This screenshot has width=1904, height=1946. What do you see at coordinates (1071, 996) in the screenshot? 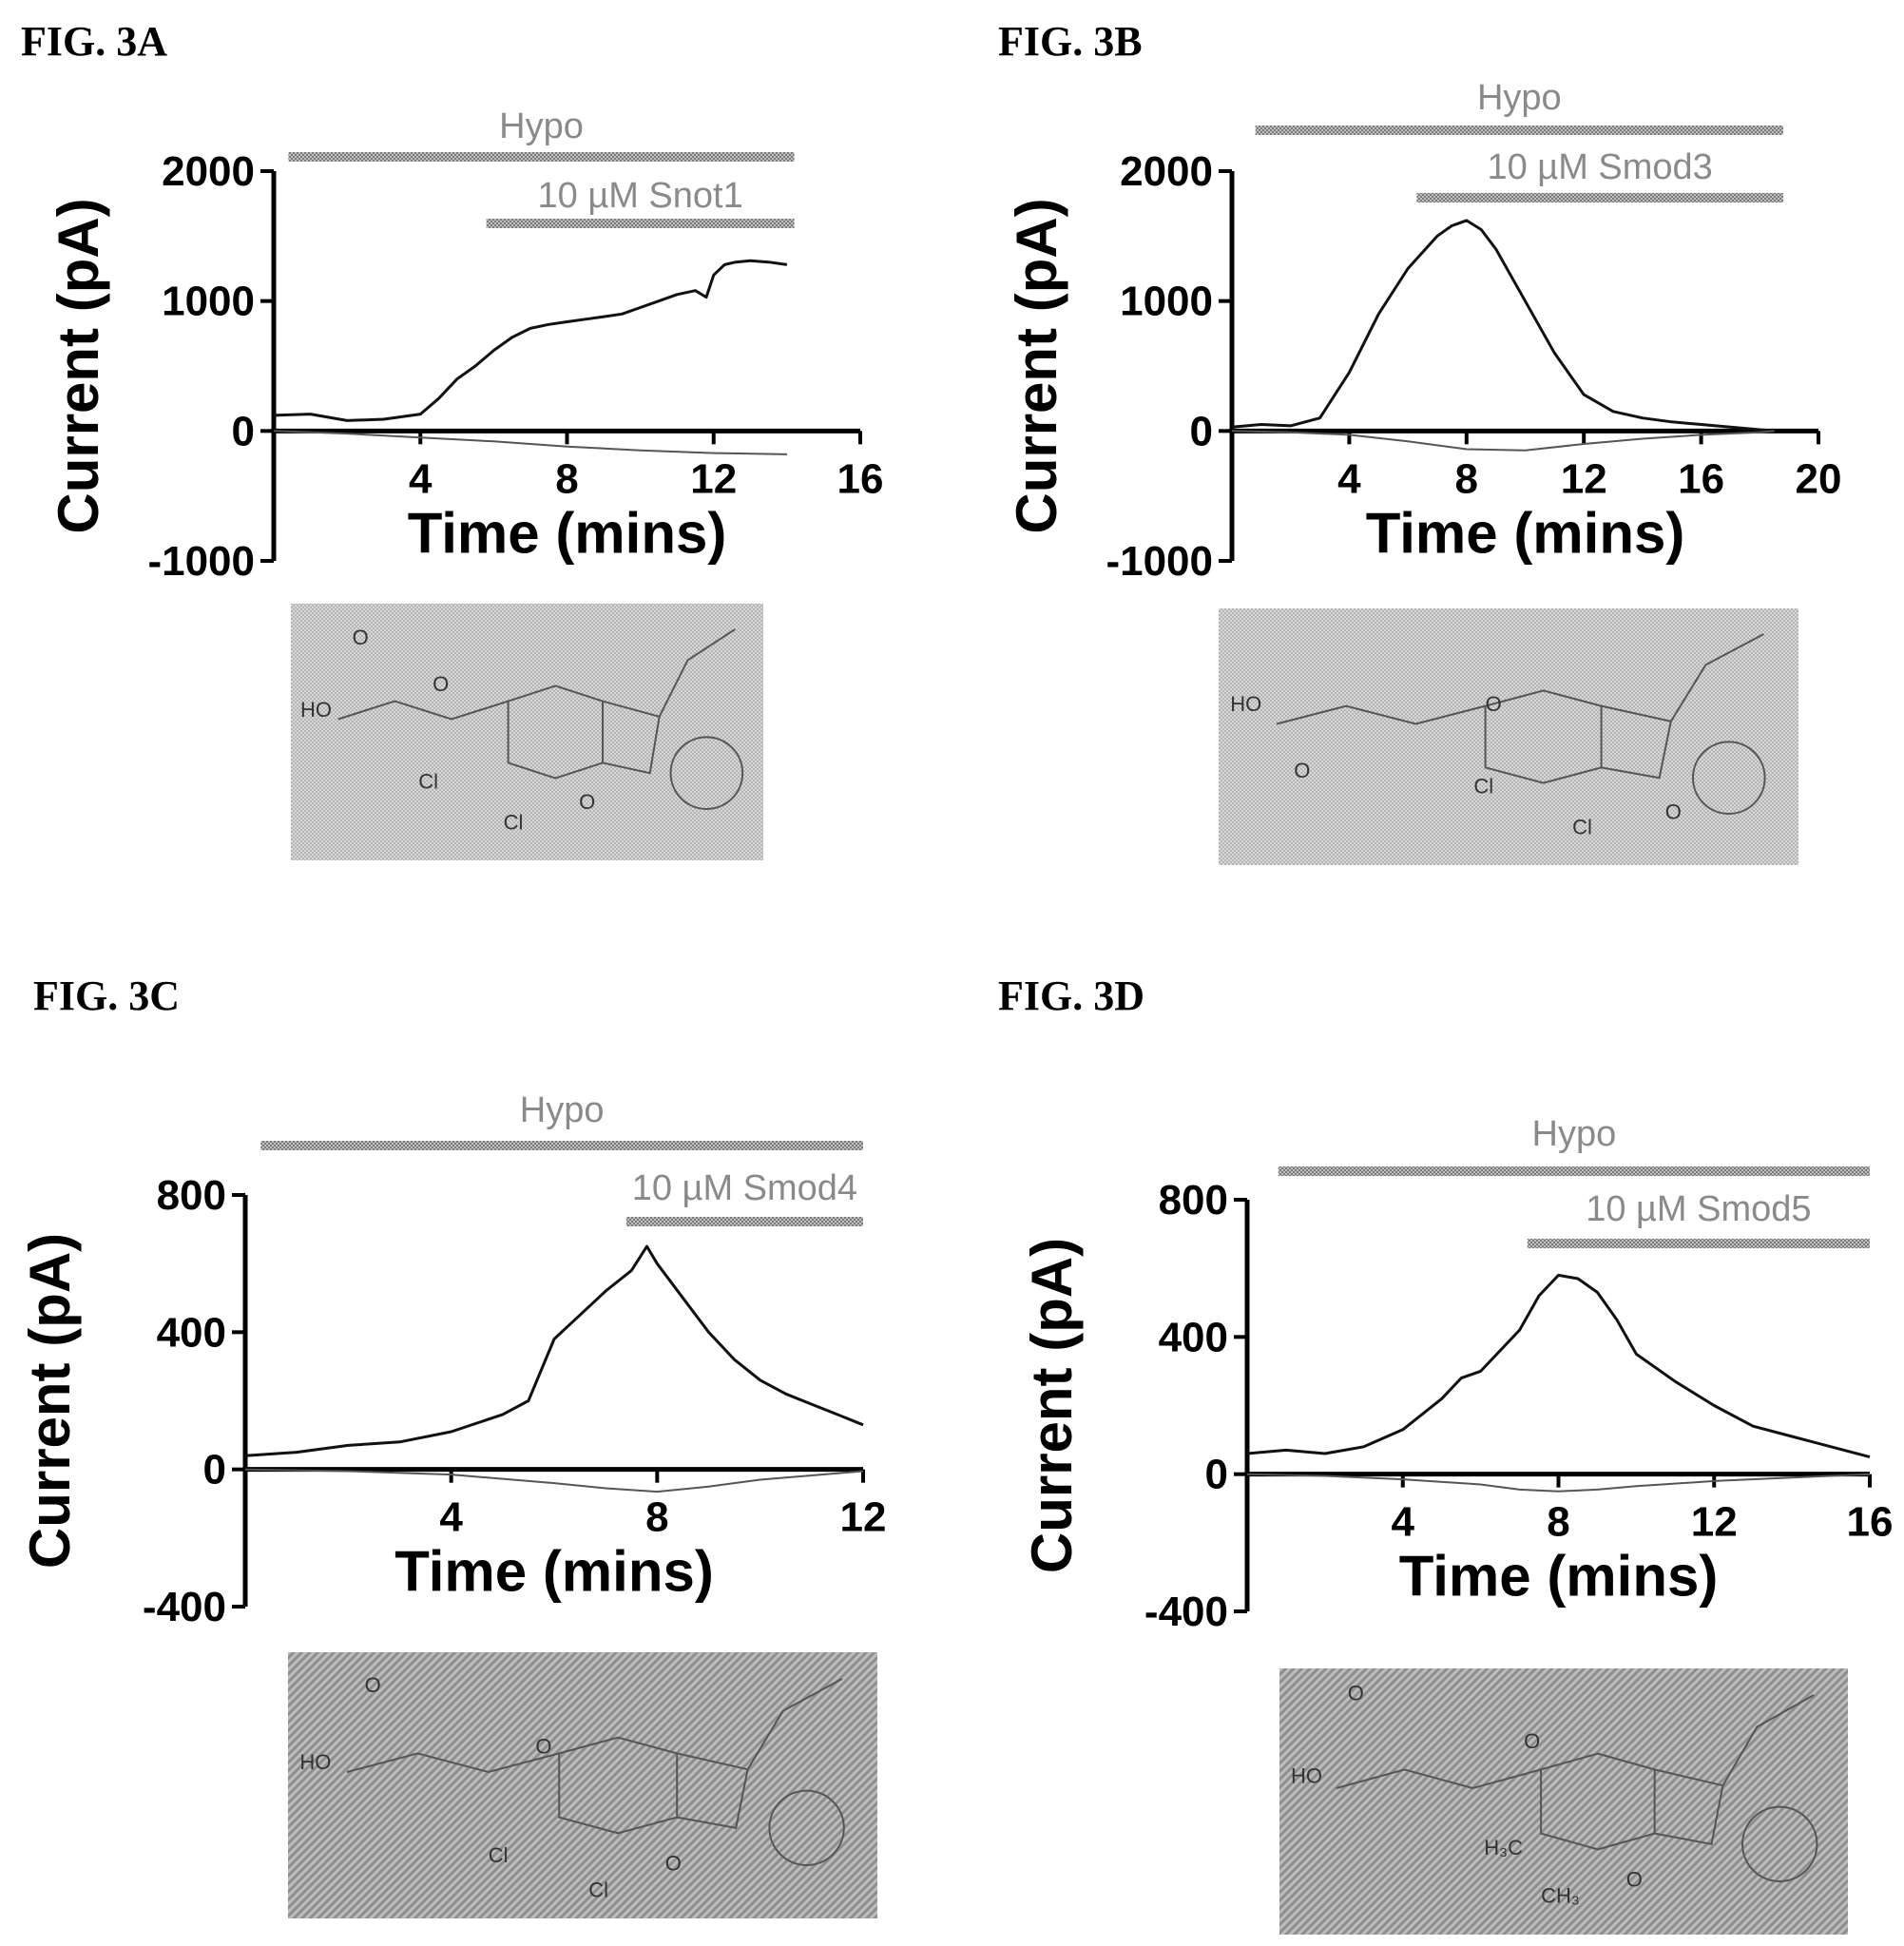
I see `panel-label: FIG. 3D` at bounding box center [1071, 996].